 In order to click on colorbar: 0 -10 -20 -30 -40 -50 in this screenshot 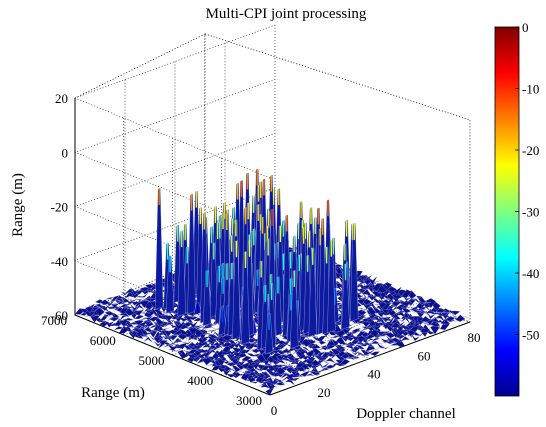, I will do `click(516, 208)`.